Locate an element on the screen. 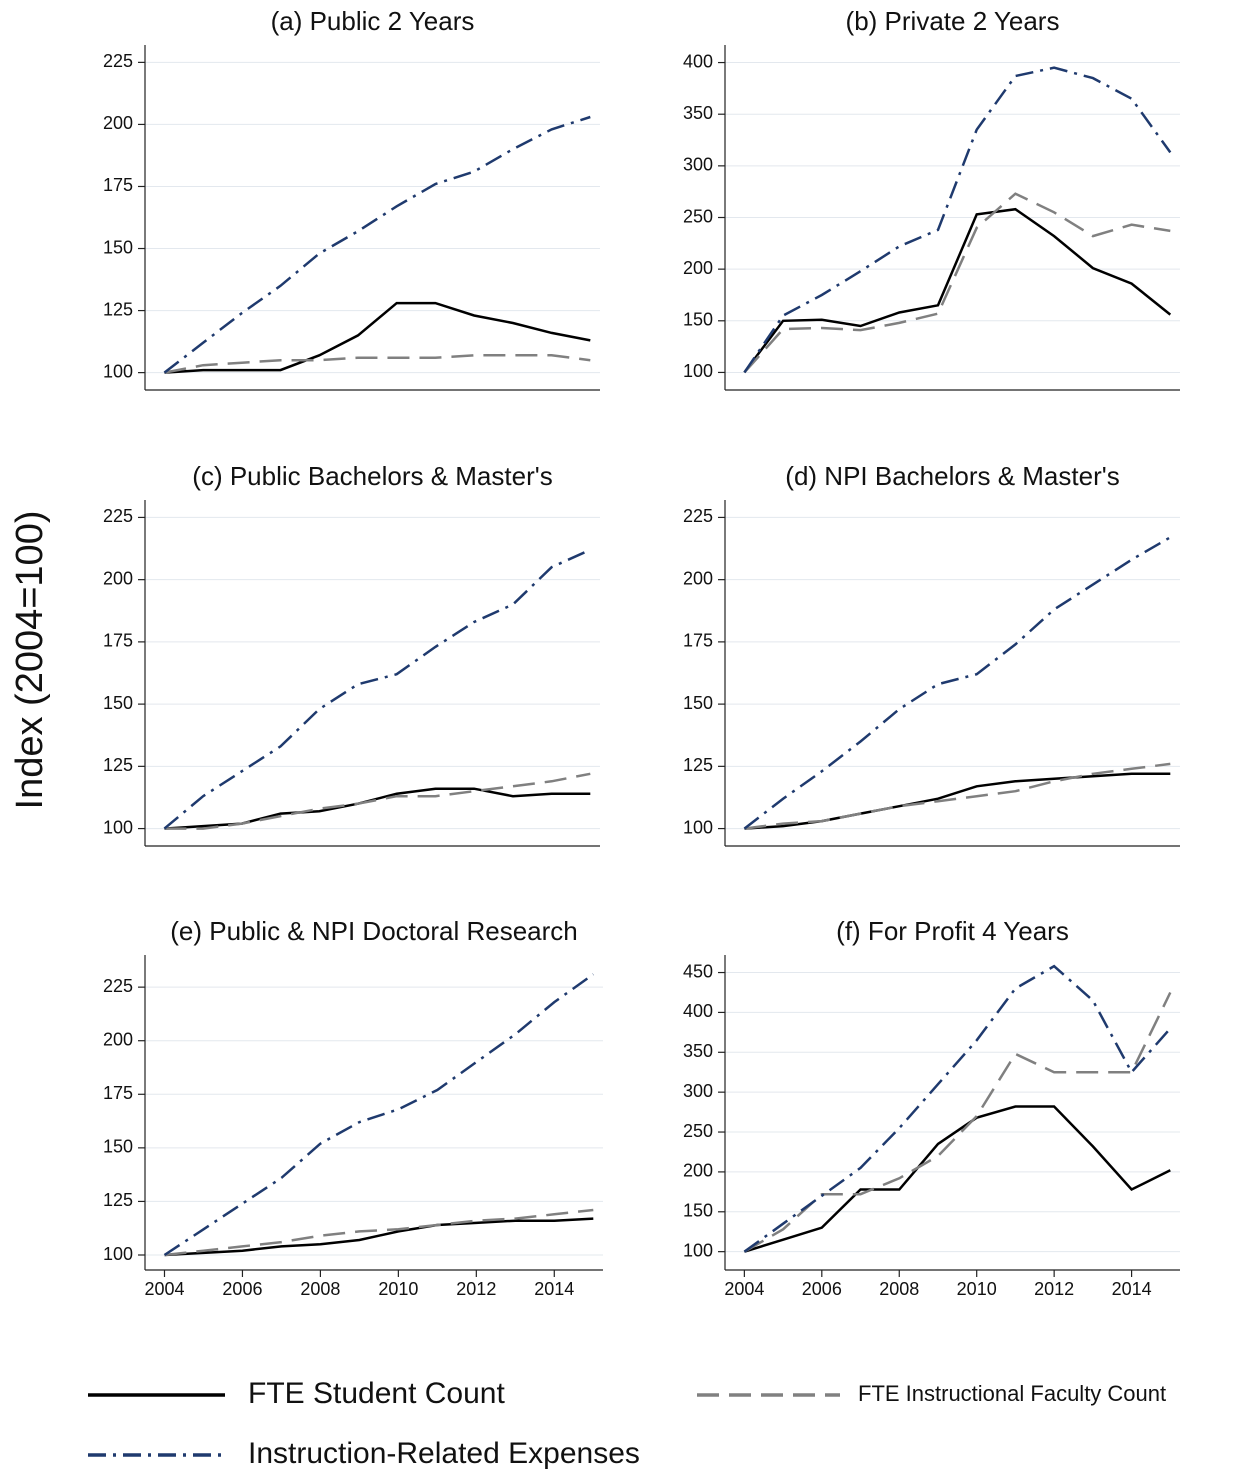  legend-label: FTE Student Count is located at coordinates (376, 1393).